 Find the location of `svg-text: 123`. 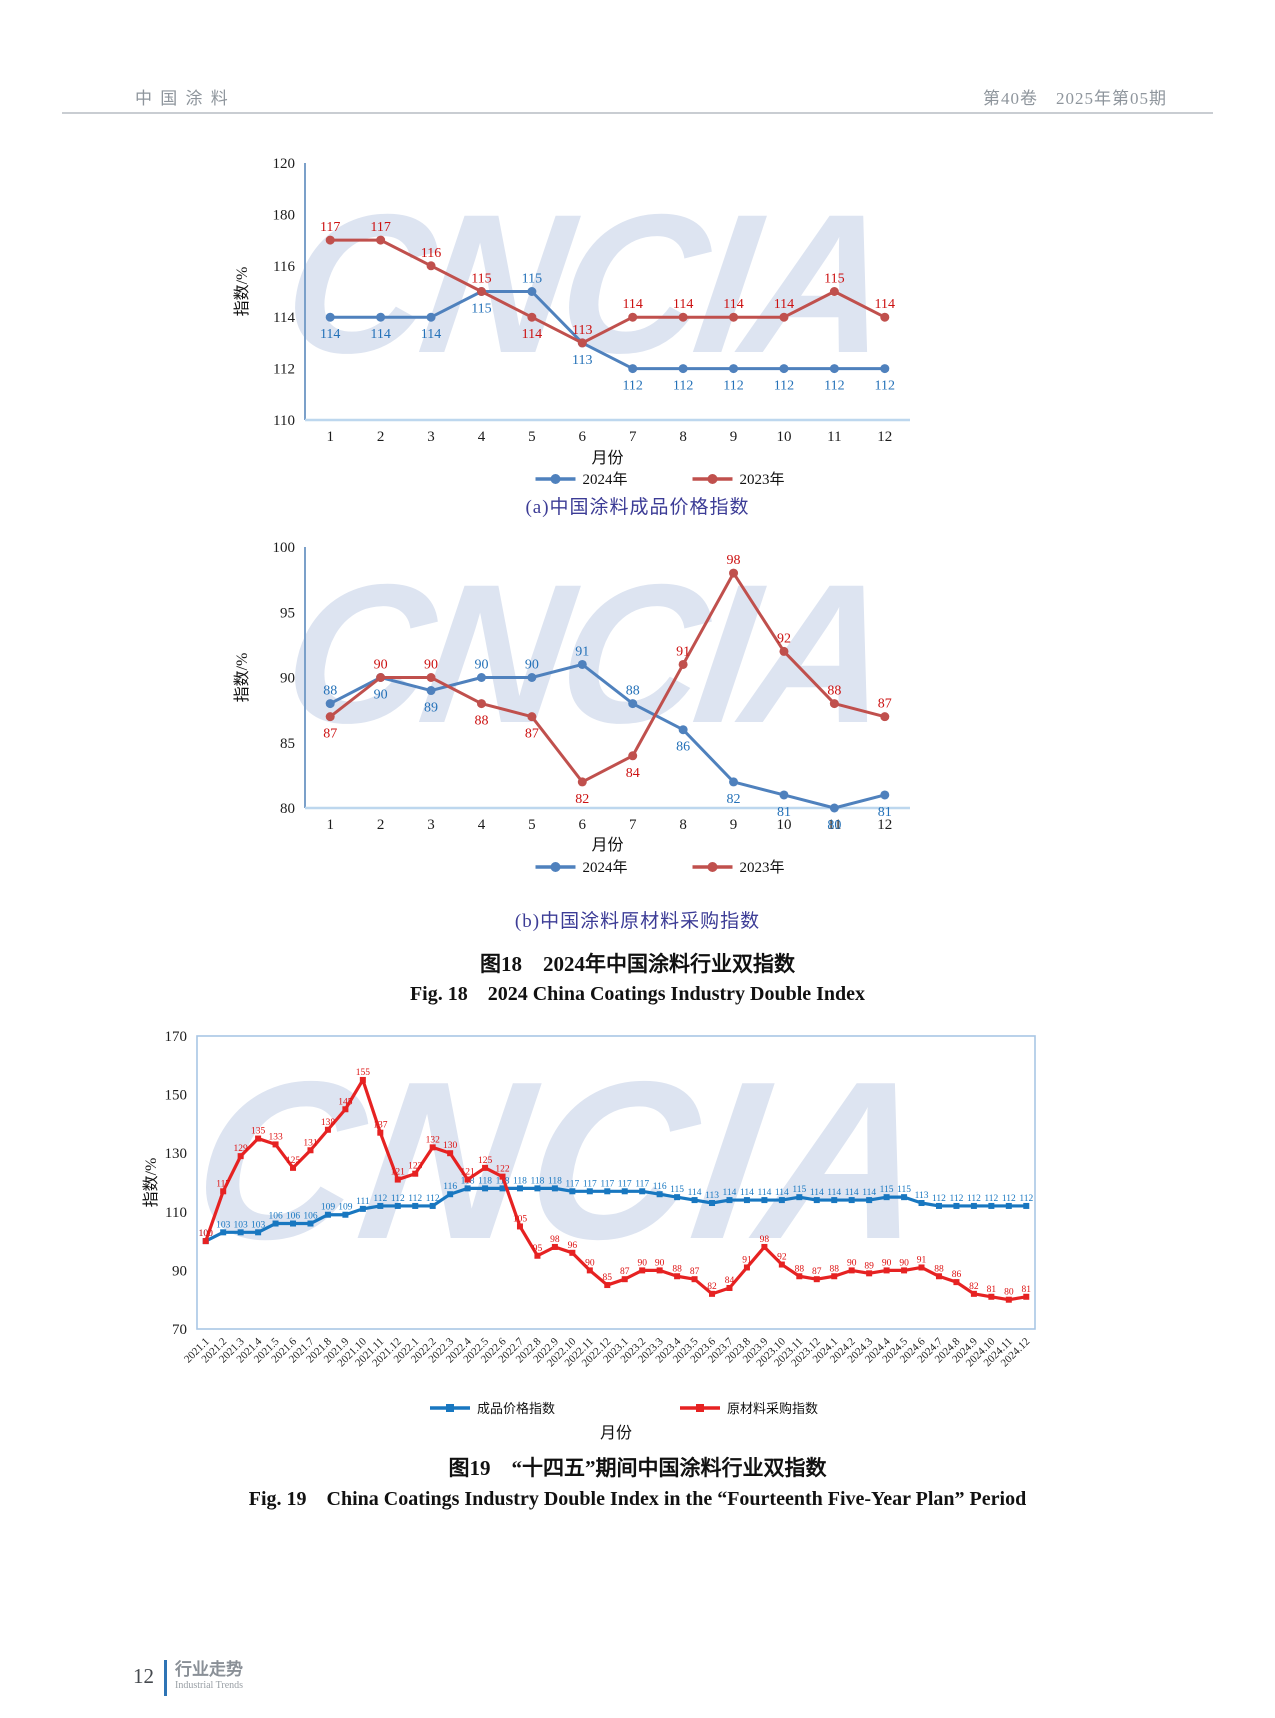

svg-text: 123 is located at coordinates (415, 1167).